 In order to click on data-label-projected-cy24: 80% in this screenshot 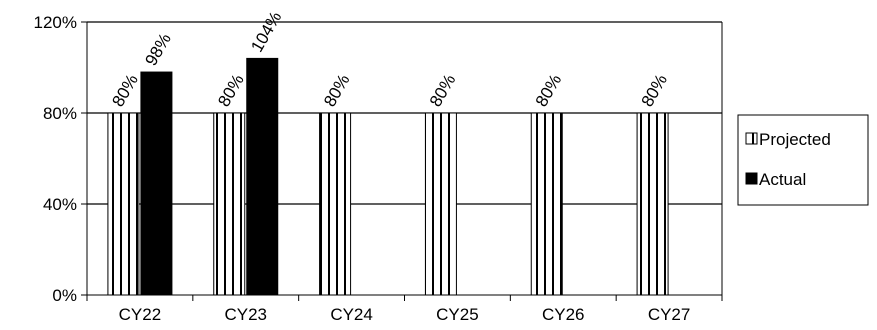, I will do `click(336, 90)`.